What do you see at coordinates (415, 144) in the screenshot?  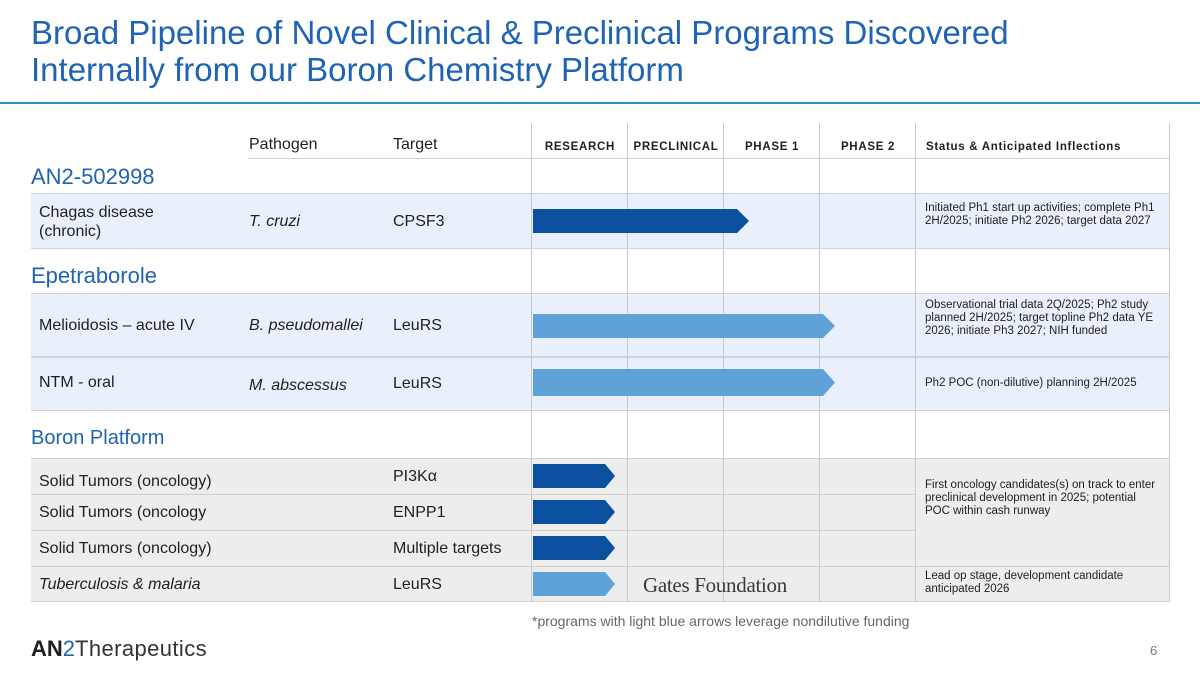 I see `column-header-target: Target` at bounding box center [415, 144].